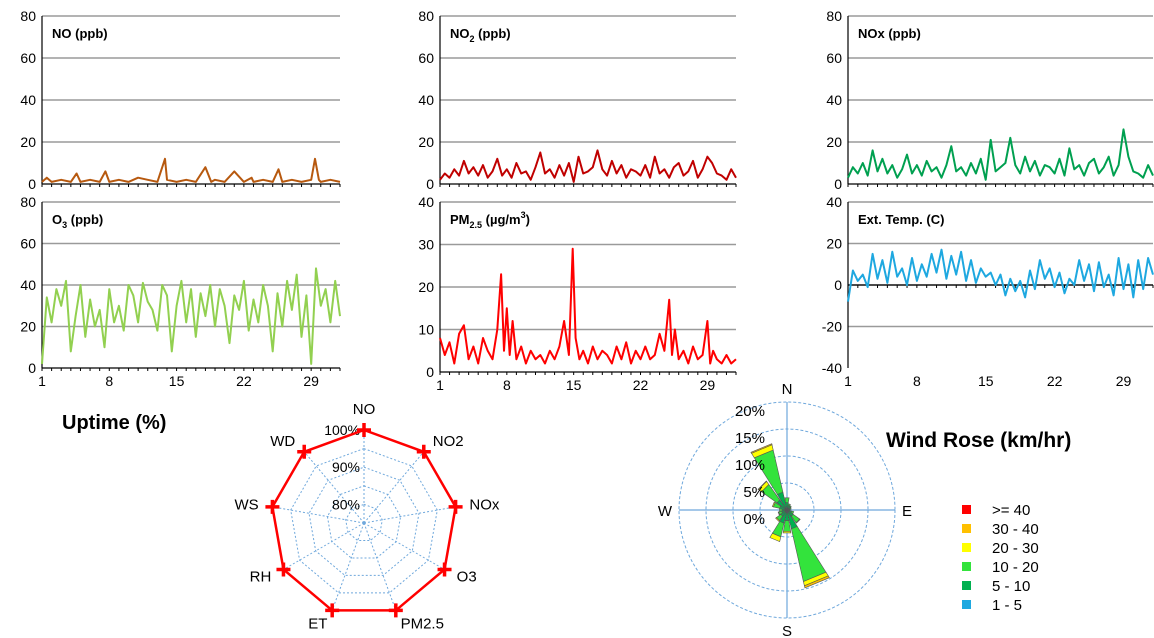  Describe the element at coordinates (28, 202) in the screenshot. I see `o3-ytick-label: 80` at that location.